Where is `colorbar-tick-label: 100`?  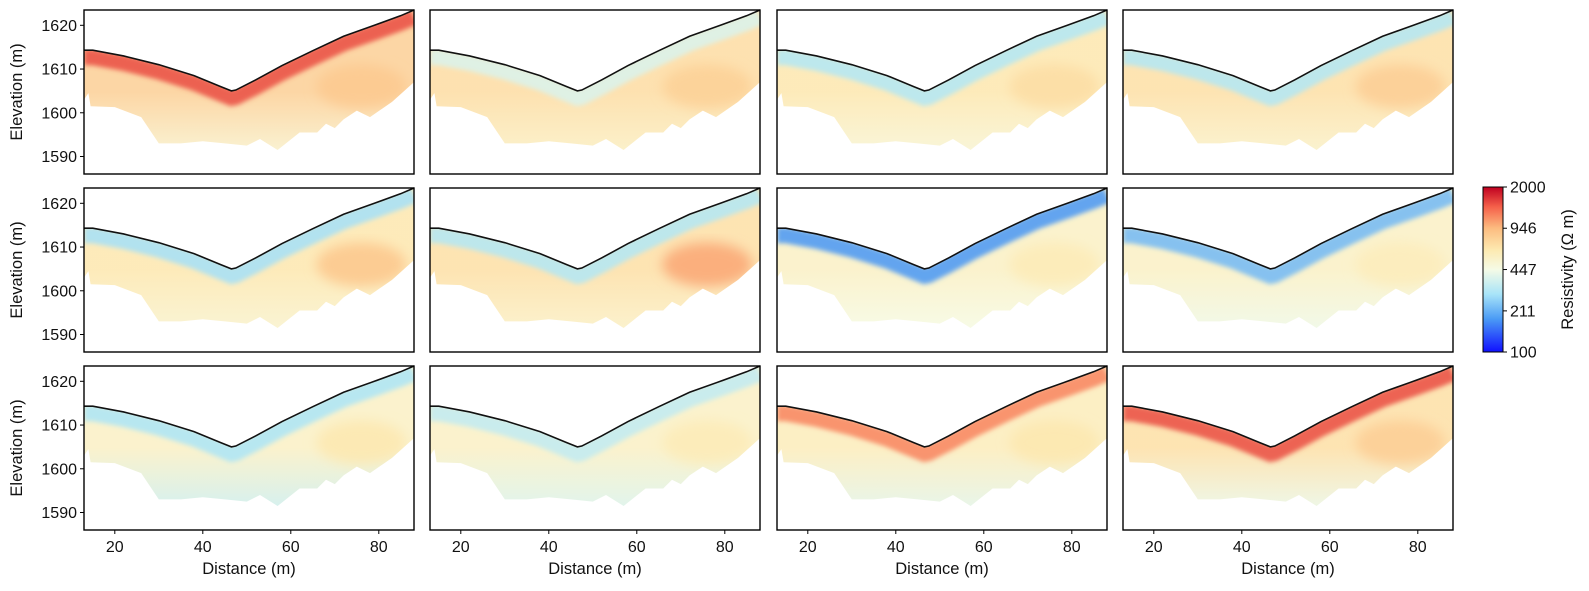 colorbar-tick-label: 100 is located at coordinates (1523, 353).